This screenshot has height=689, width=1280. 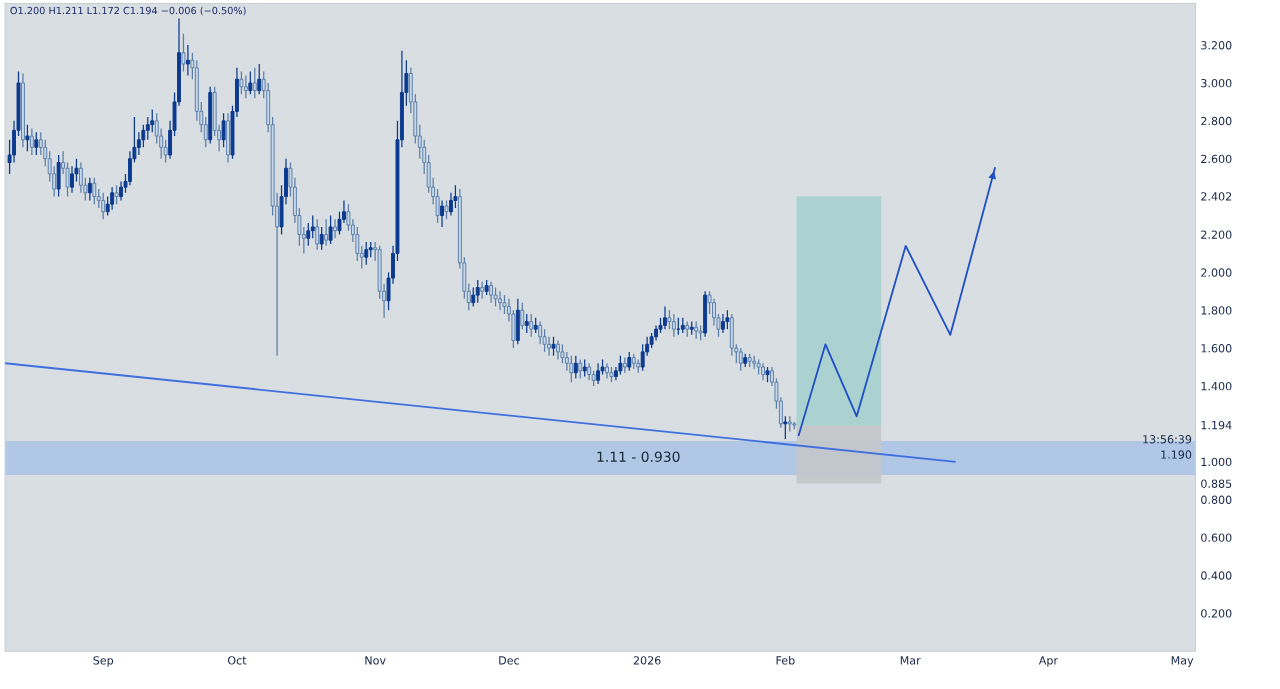 I want to click on y-tick-label: 1.000, so click(x=1216, y=462).